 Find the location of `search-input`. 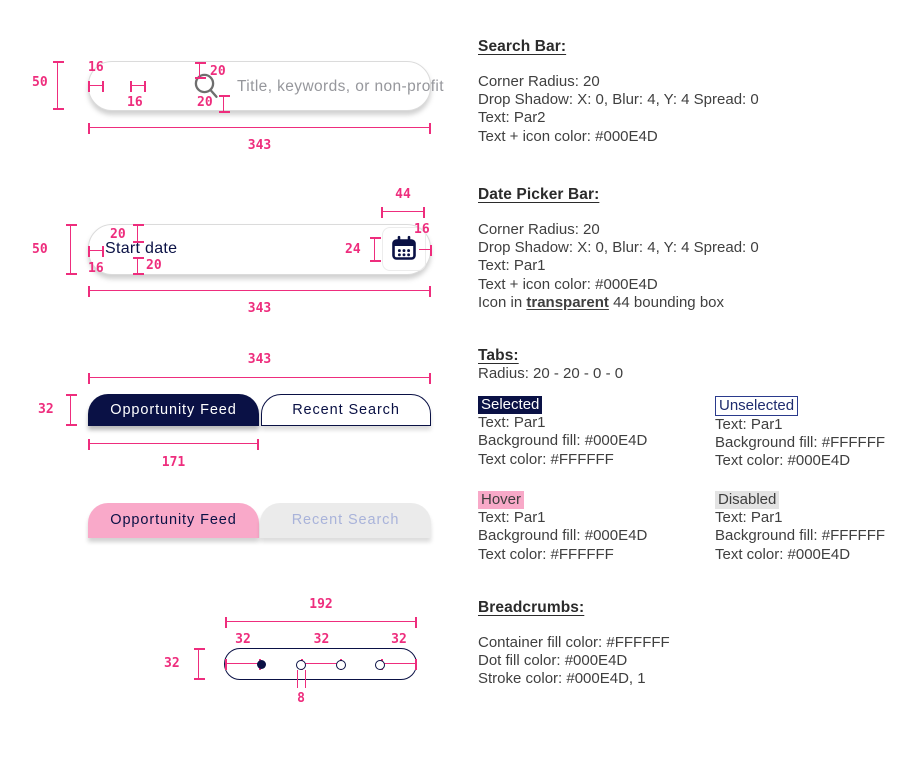

search-input is located at coordinates (371, 87).